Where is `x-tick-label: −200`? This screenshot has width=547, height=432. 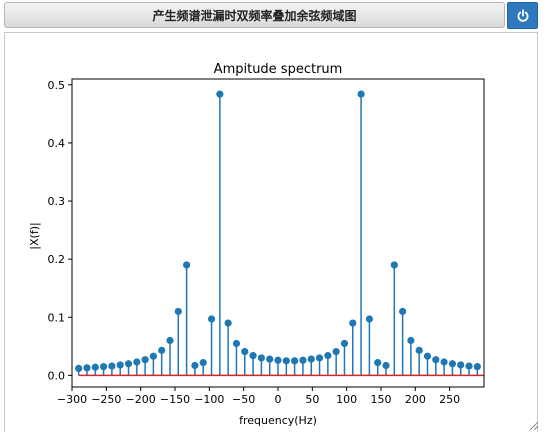 x-tick-label: −200 is located at coordinates (141, 399).